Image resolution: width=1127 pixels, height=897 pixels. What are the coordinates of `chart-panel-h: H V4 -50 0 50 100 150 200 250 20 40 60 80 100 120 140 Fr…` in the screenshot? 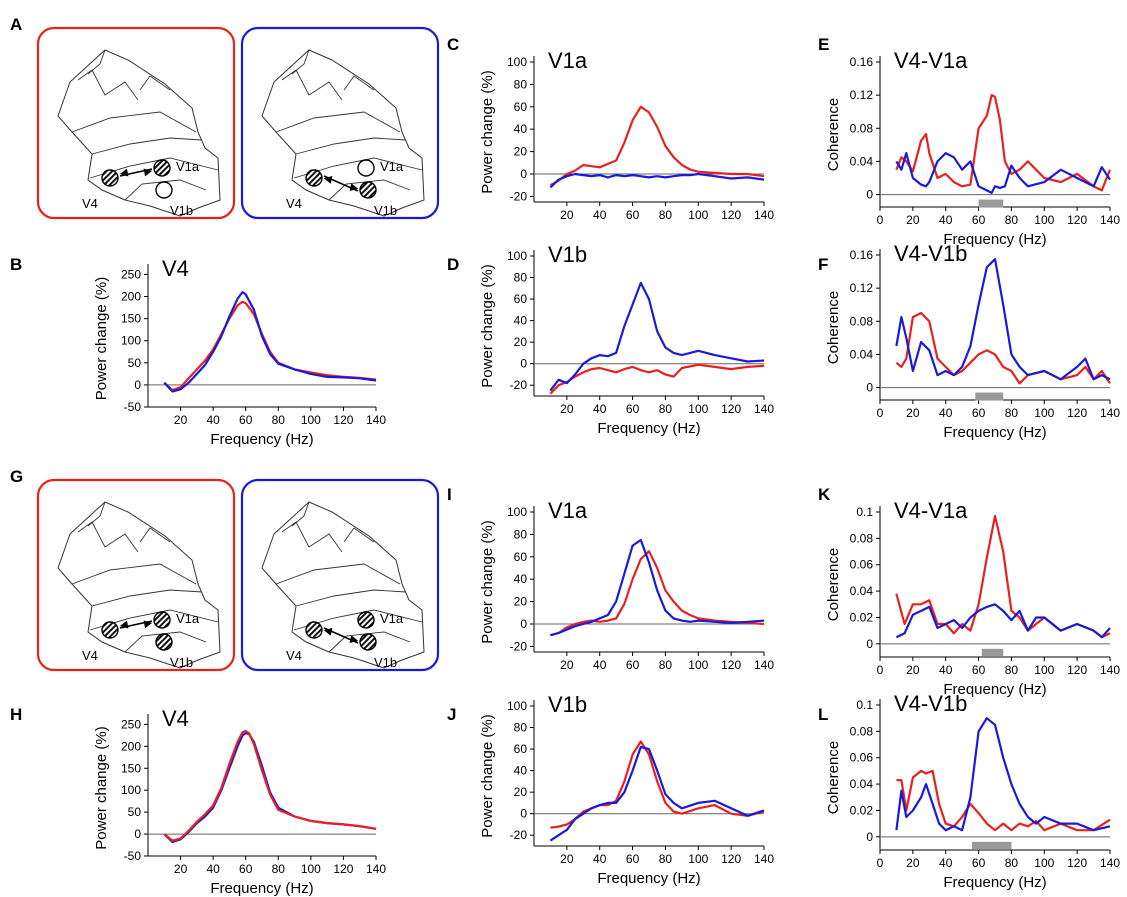 It's located at (198, 801).